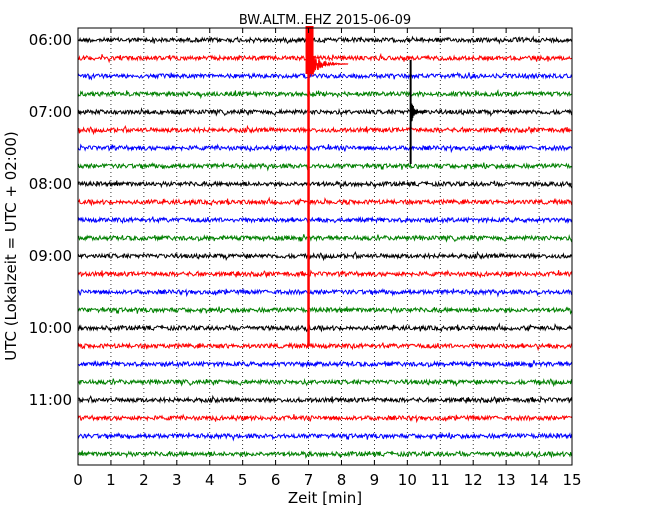 The width and height of the screenshot is (650, 520). What do you see at coordinates (342, 480) in the screenshot?
I see `x-tick-label: 8` at bounding box center [342, 480].